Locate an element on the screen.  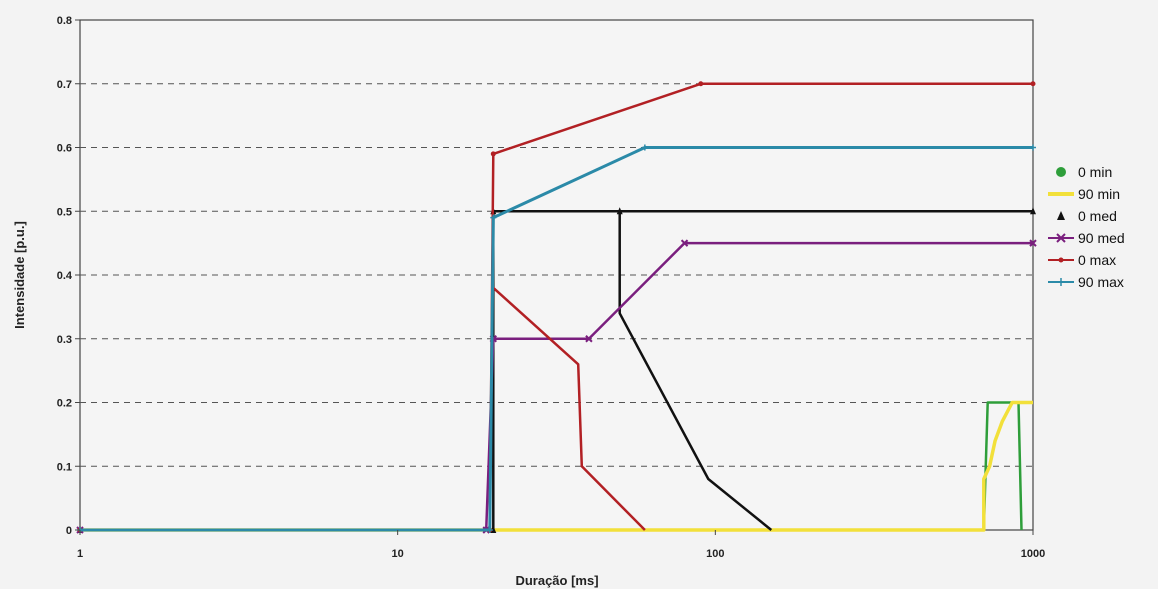
x-tick-label: 100 is located at coordinates (715, 554).